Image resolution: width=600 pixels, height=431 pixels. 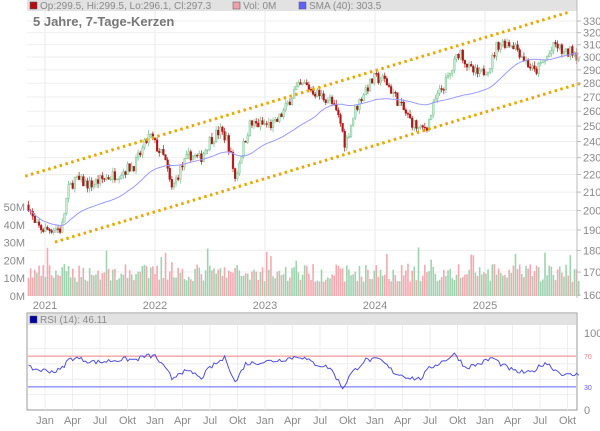 I want to click on month-label: Apr, so click(x=512, y=421).